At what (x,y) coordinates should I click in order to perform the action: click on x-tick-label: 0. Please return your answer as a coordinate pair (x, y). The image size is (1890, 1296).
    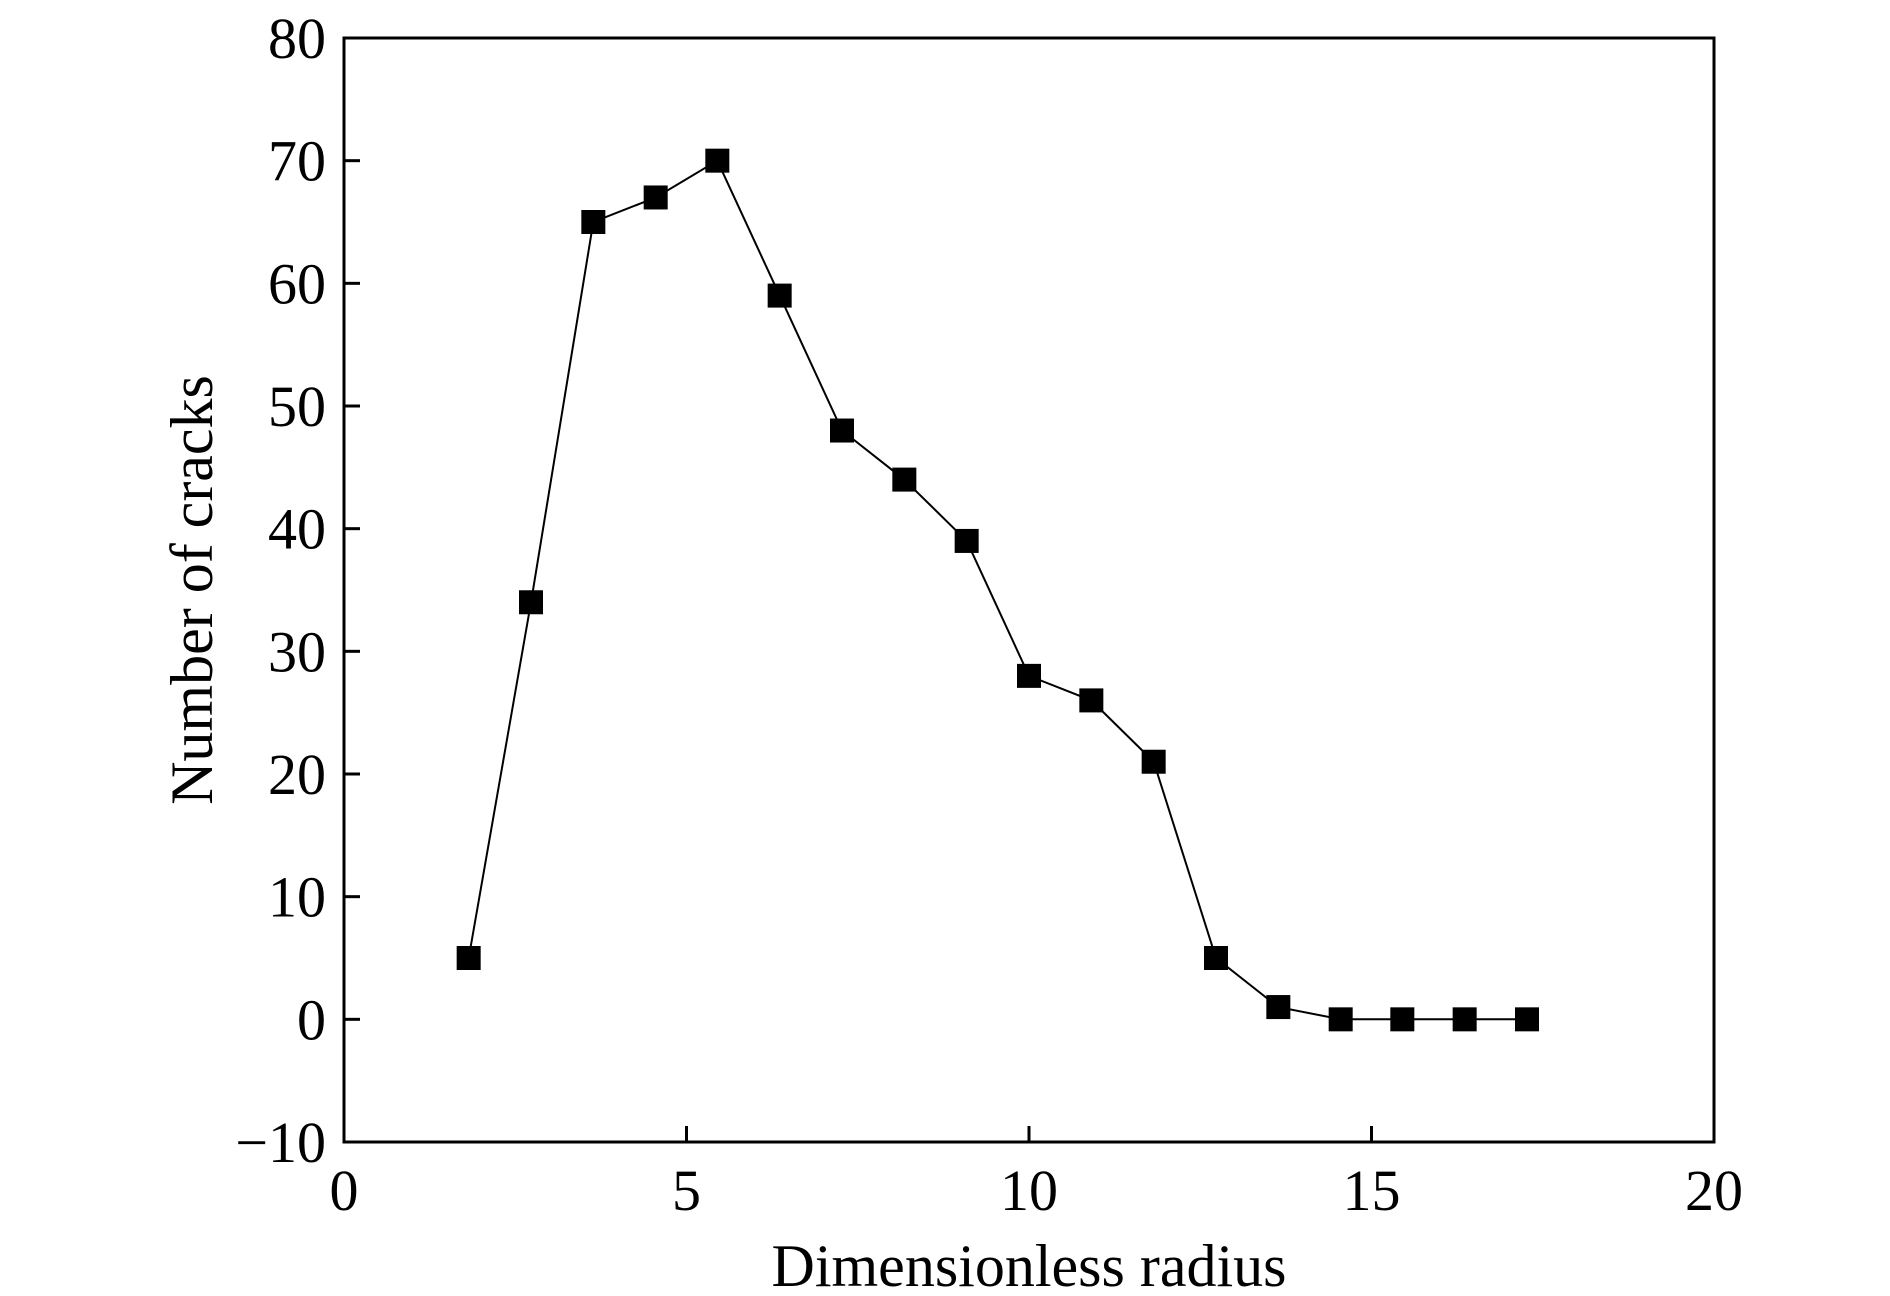
    Looking at the image, I should click on (344, 1190).